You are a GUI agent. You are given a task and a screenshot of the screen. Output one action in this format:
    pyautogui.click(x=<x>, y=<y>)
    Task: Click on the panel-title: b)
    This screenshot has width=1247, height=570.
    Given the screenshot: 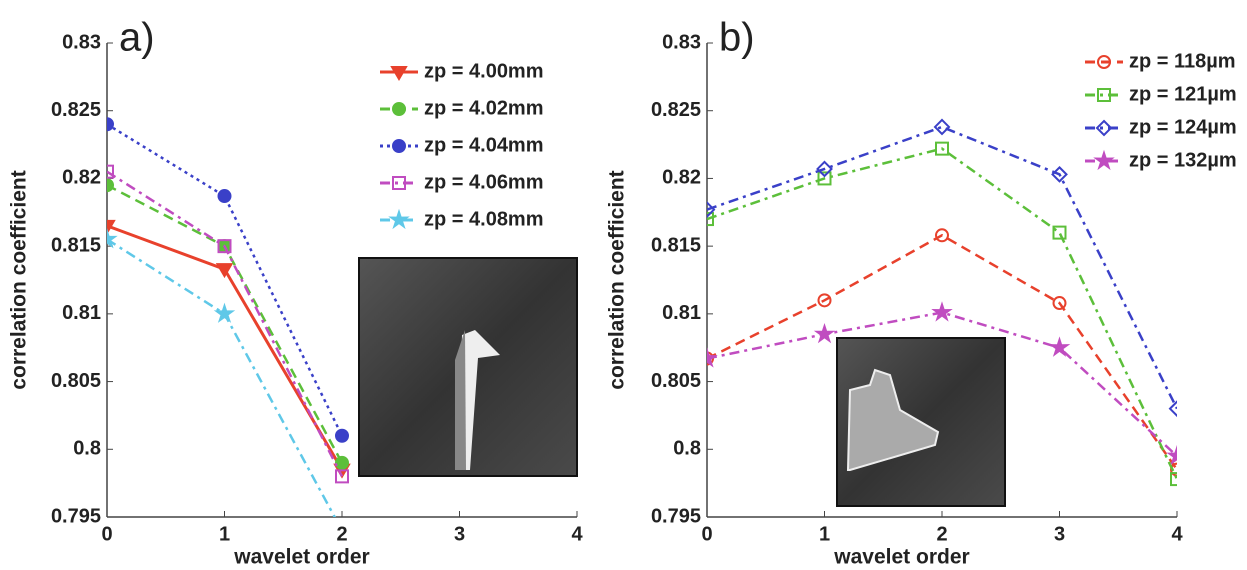 What is the action you would take?
    pyautogui.click(x=737, y=38)
    